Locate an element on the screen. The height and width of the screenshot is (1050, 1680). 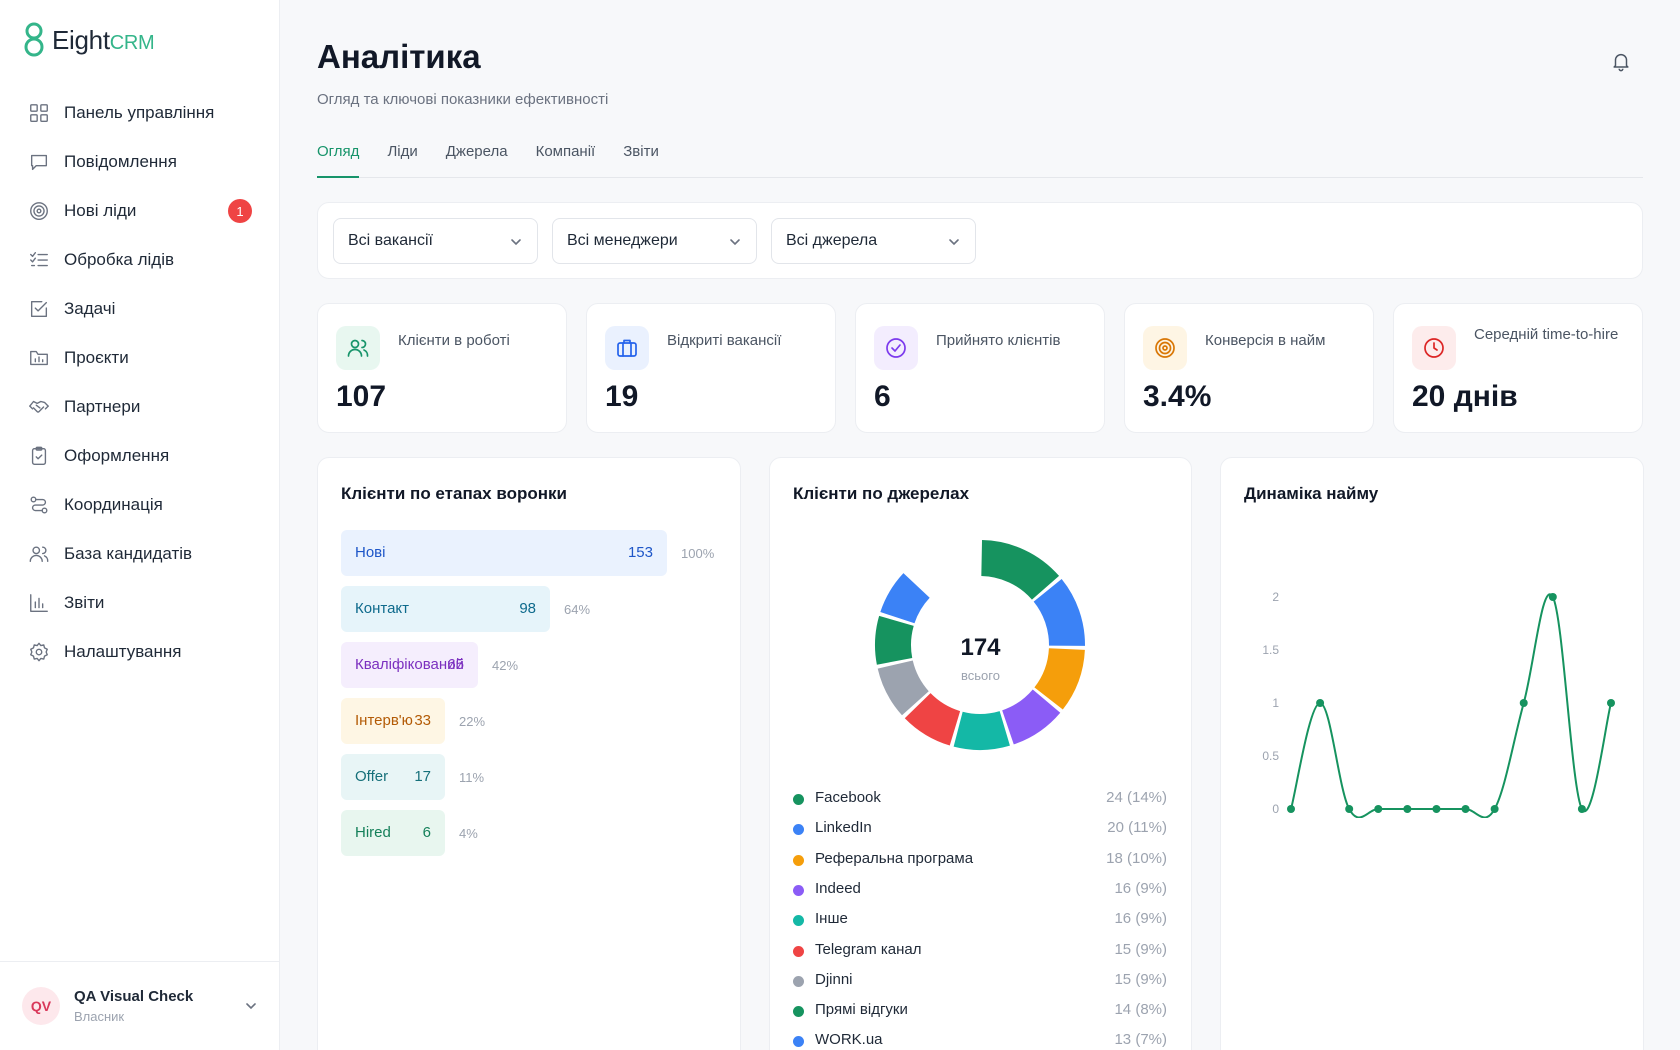
funnel-stage: Нові 153 100% is located at coordinates (531, 553).